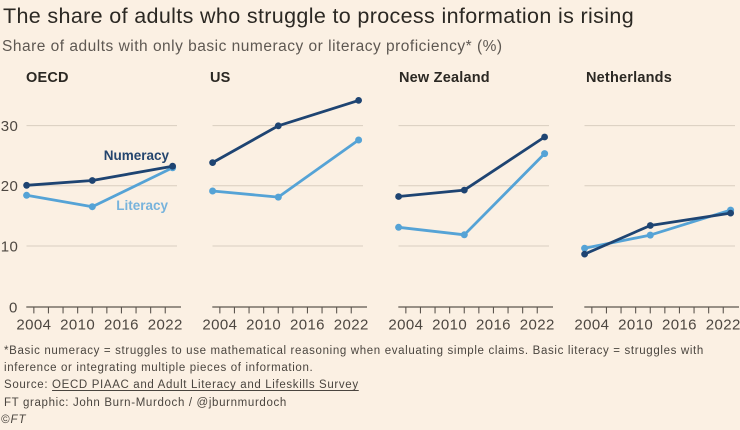 This screenshot has width=740, height=430. Describe the element at coordinates (142, 205) in the screenshot. I see `svg-text: Literacy` at that location.